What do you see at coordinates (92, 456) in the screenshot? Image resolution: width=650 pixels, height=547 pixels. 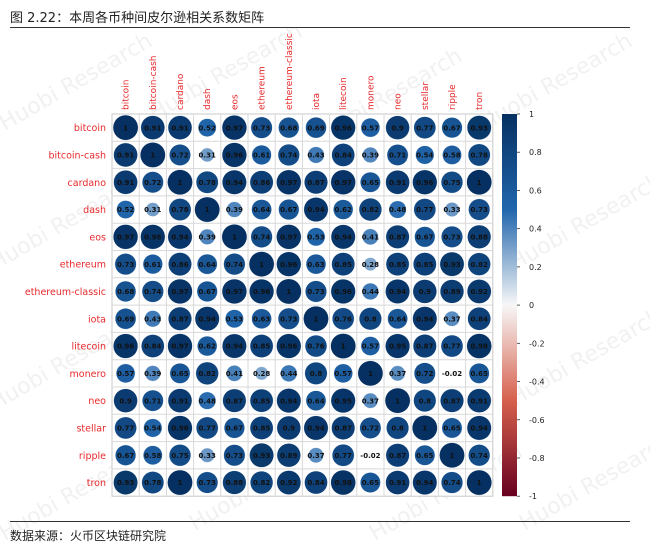 I see `row-label: ripple` at bounding box center [92, 456].